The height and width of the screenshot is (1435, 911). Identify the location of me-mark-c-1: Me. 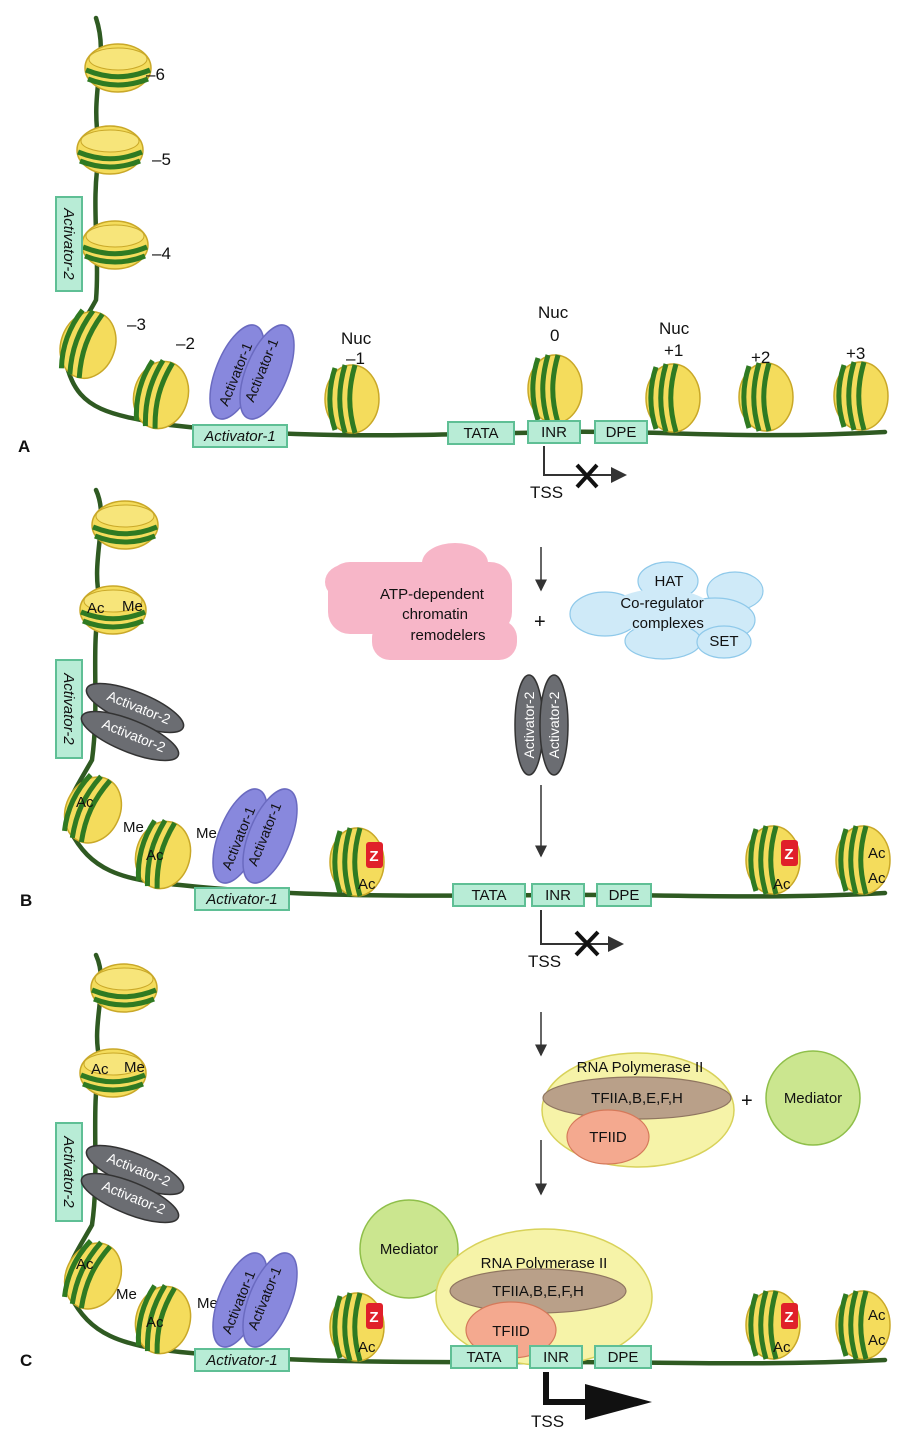
(134, 1067).